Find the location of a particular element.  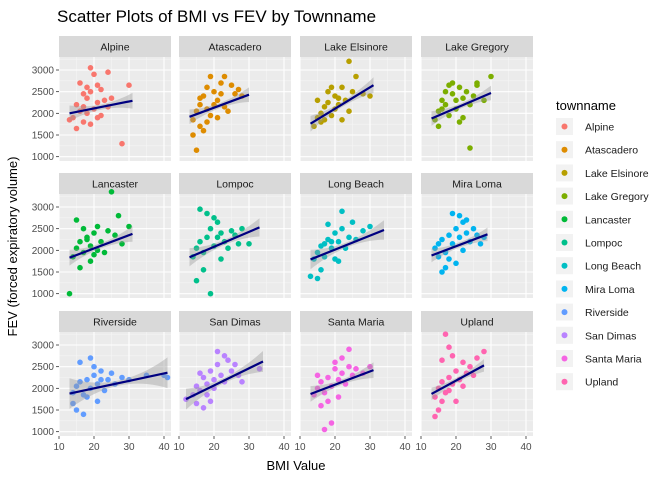

facet-san-dimas: San Dimas 10 20 30 40 is located at coordinates (232, 382).